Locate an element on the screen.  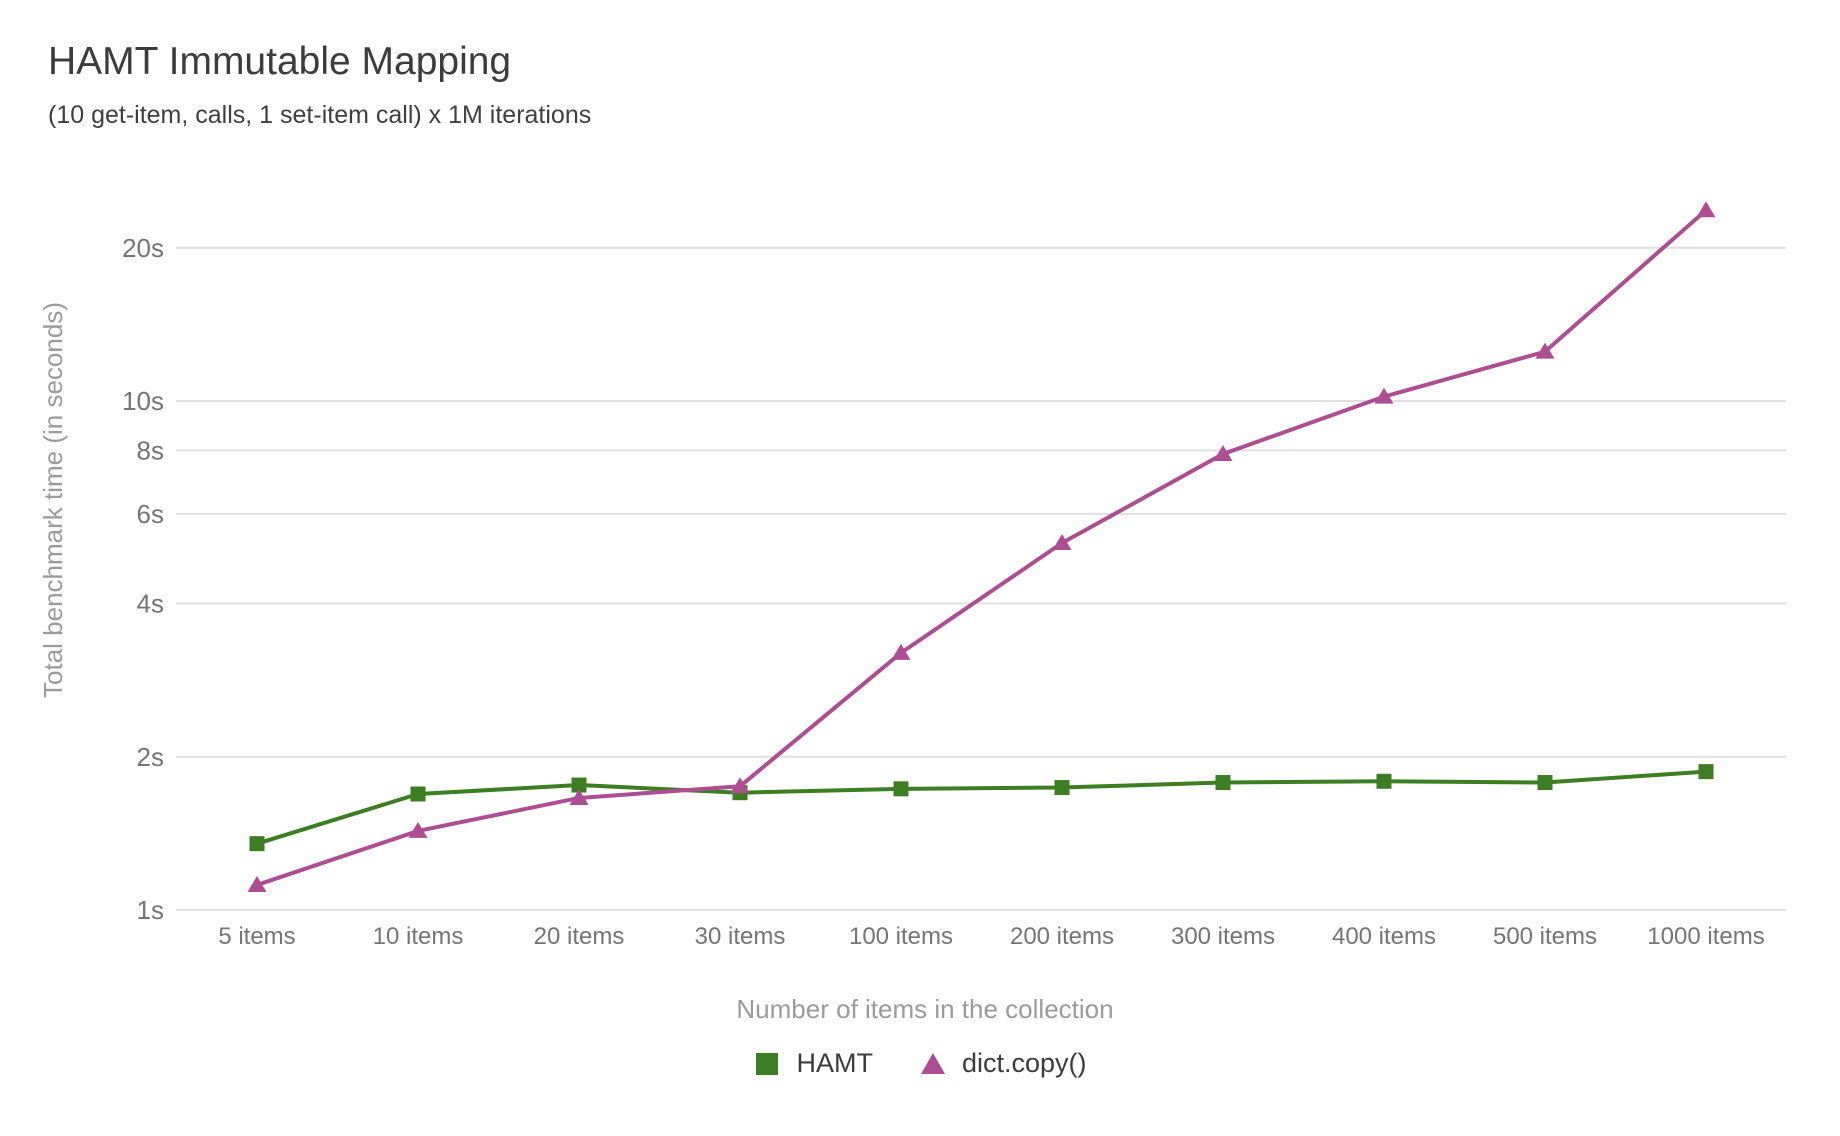
x-tick-label: 500 items is located at coordinates (1545, 936).